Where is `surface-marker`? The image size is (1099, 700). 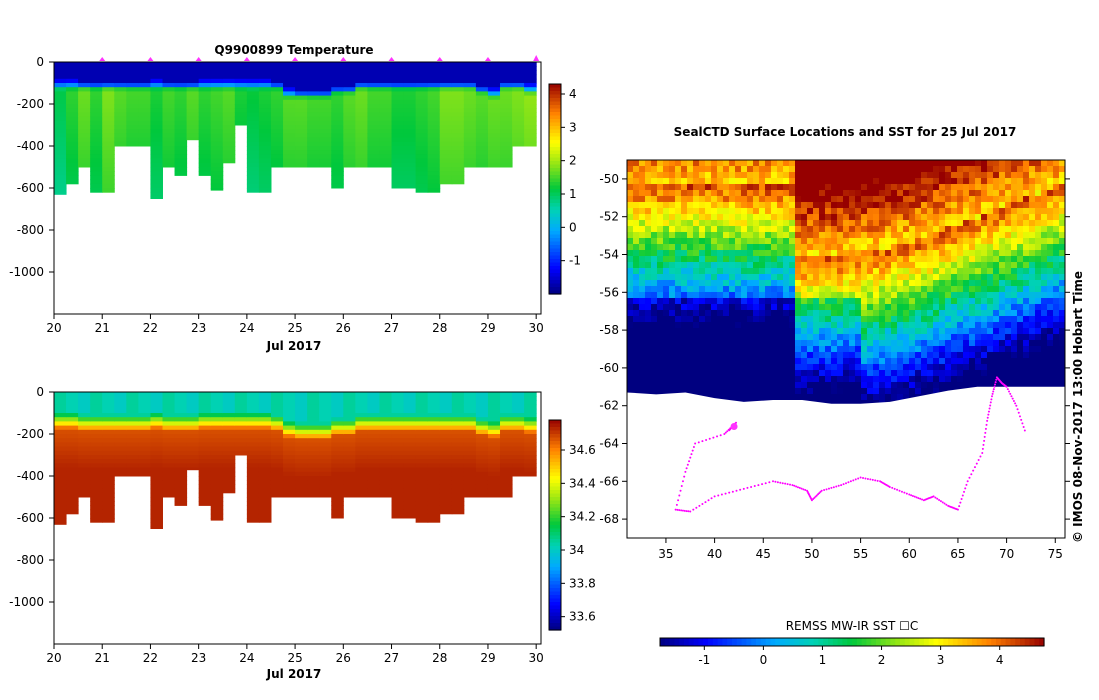 surface-marker is located at coordinates (536, 58).